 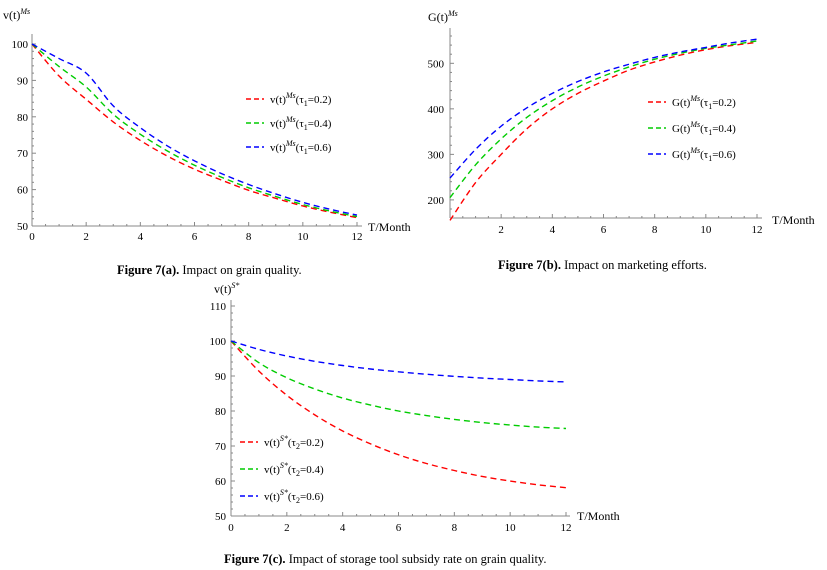 What do you see at coordinates (23, 118) in the screenshot?
I see `chart-a-y-tick-label: 80` at bounding box center [23, 118].